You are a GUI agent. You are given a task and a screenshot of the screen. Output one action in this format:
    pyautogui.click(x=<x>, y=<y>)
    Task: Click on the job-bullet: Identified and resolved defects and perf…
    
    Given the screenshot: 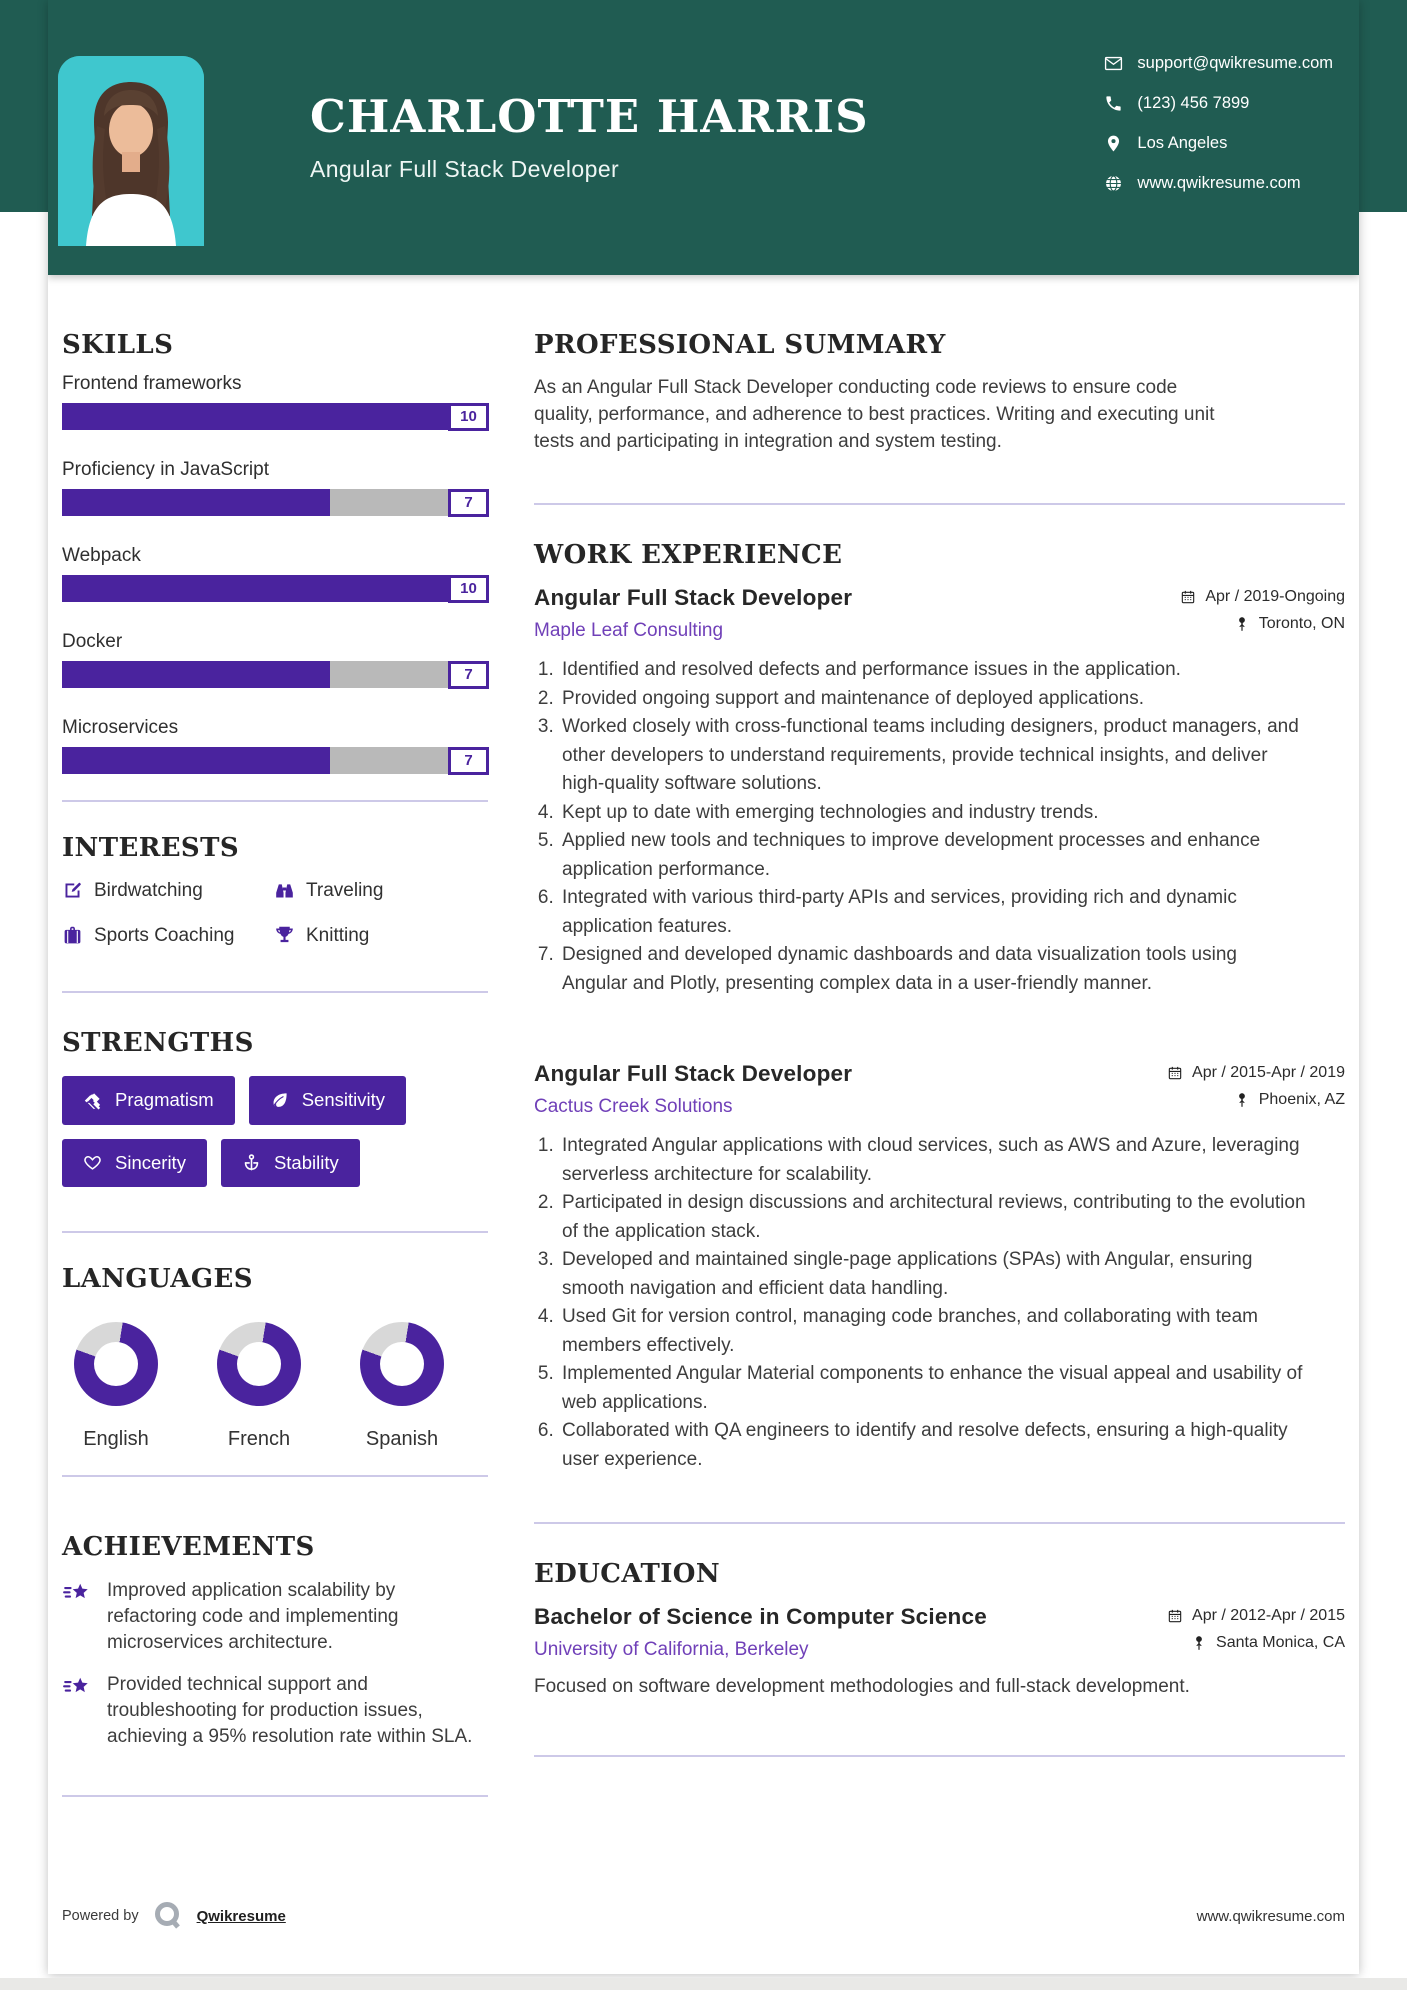 What is the action you would take?
    pyautogui.click(x=932, y=670)
    